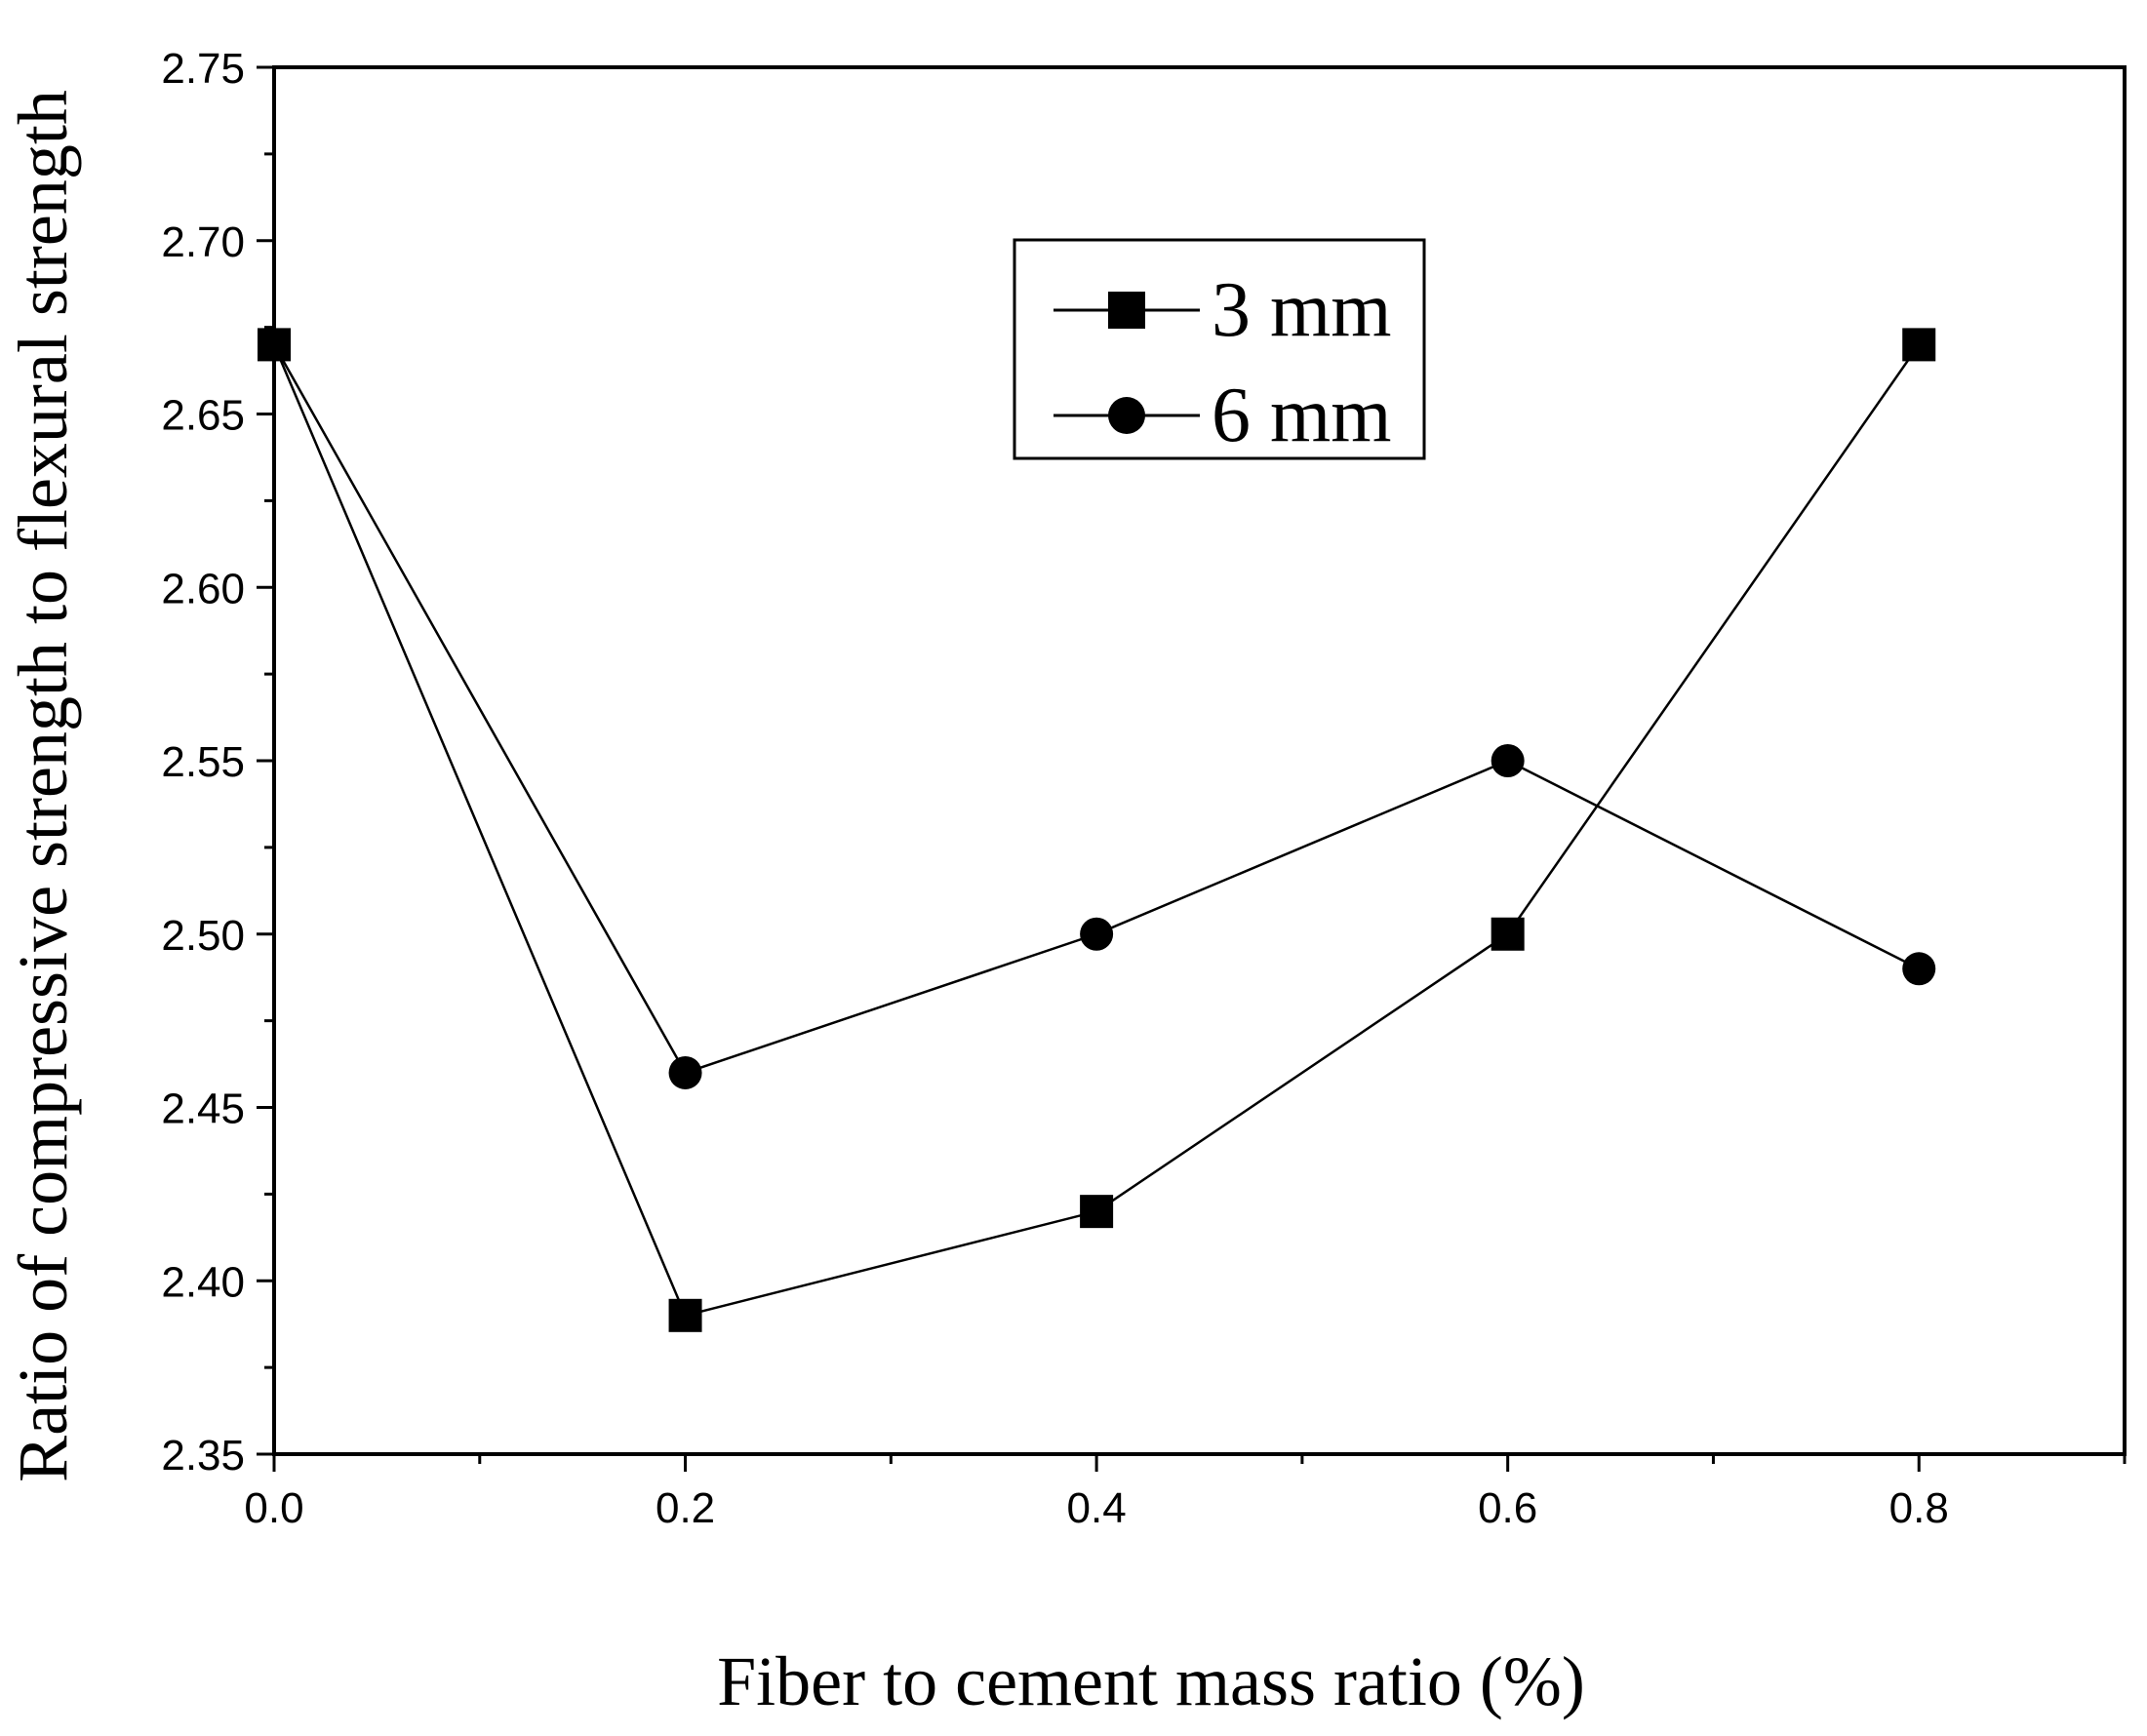 The width and height of the screenshot is (2147, 1736). I want to click on legend-marker-circle, so click(1126, 415).